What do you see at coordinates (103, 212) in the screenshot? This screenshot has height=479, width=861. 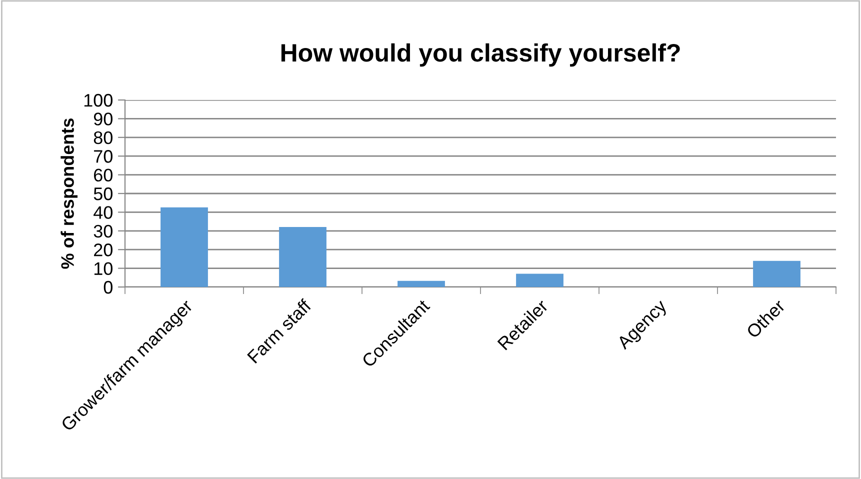 I see `y-tick-label: 40` at bounding box center [103, 212].